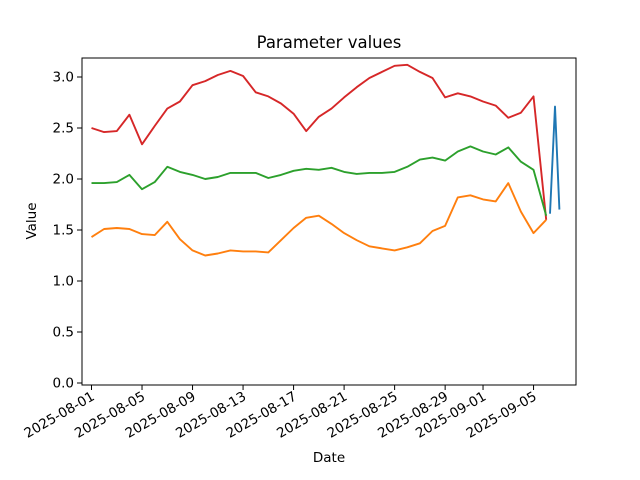  I want to click on blue-line, so click(555, 159).